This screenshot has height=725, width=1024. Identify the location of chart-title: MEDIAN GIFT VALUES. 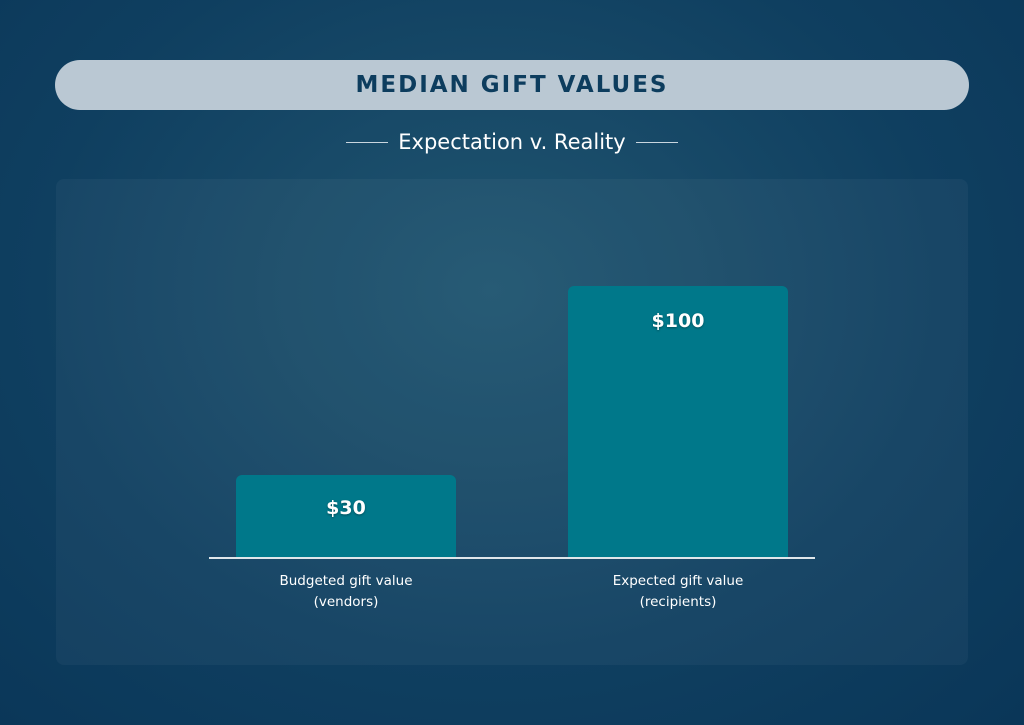
(512, 85).